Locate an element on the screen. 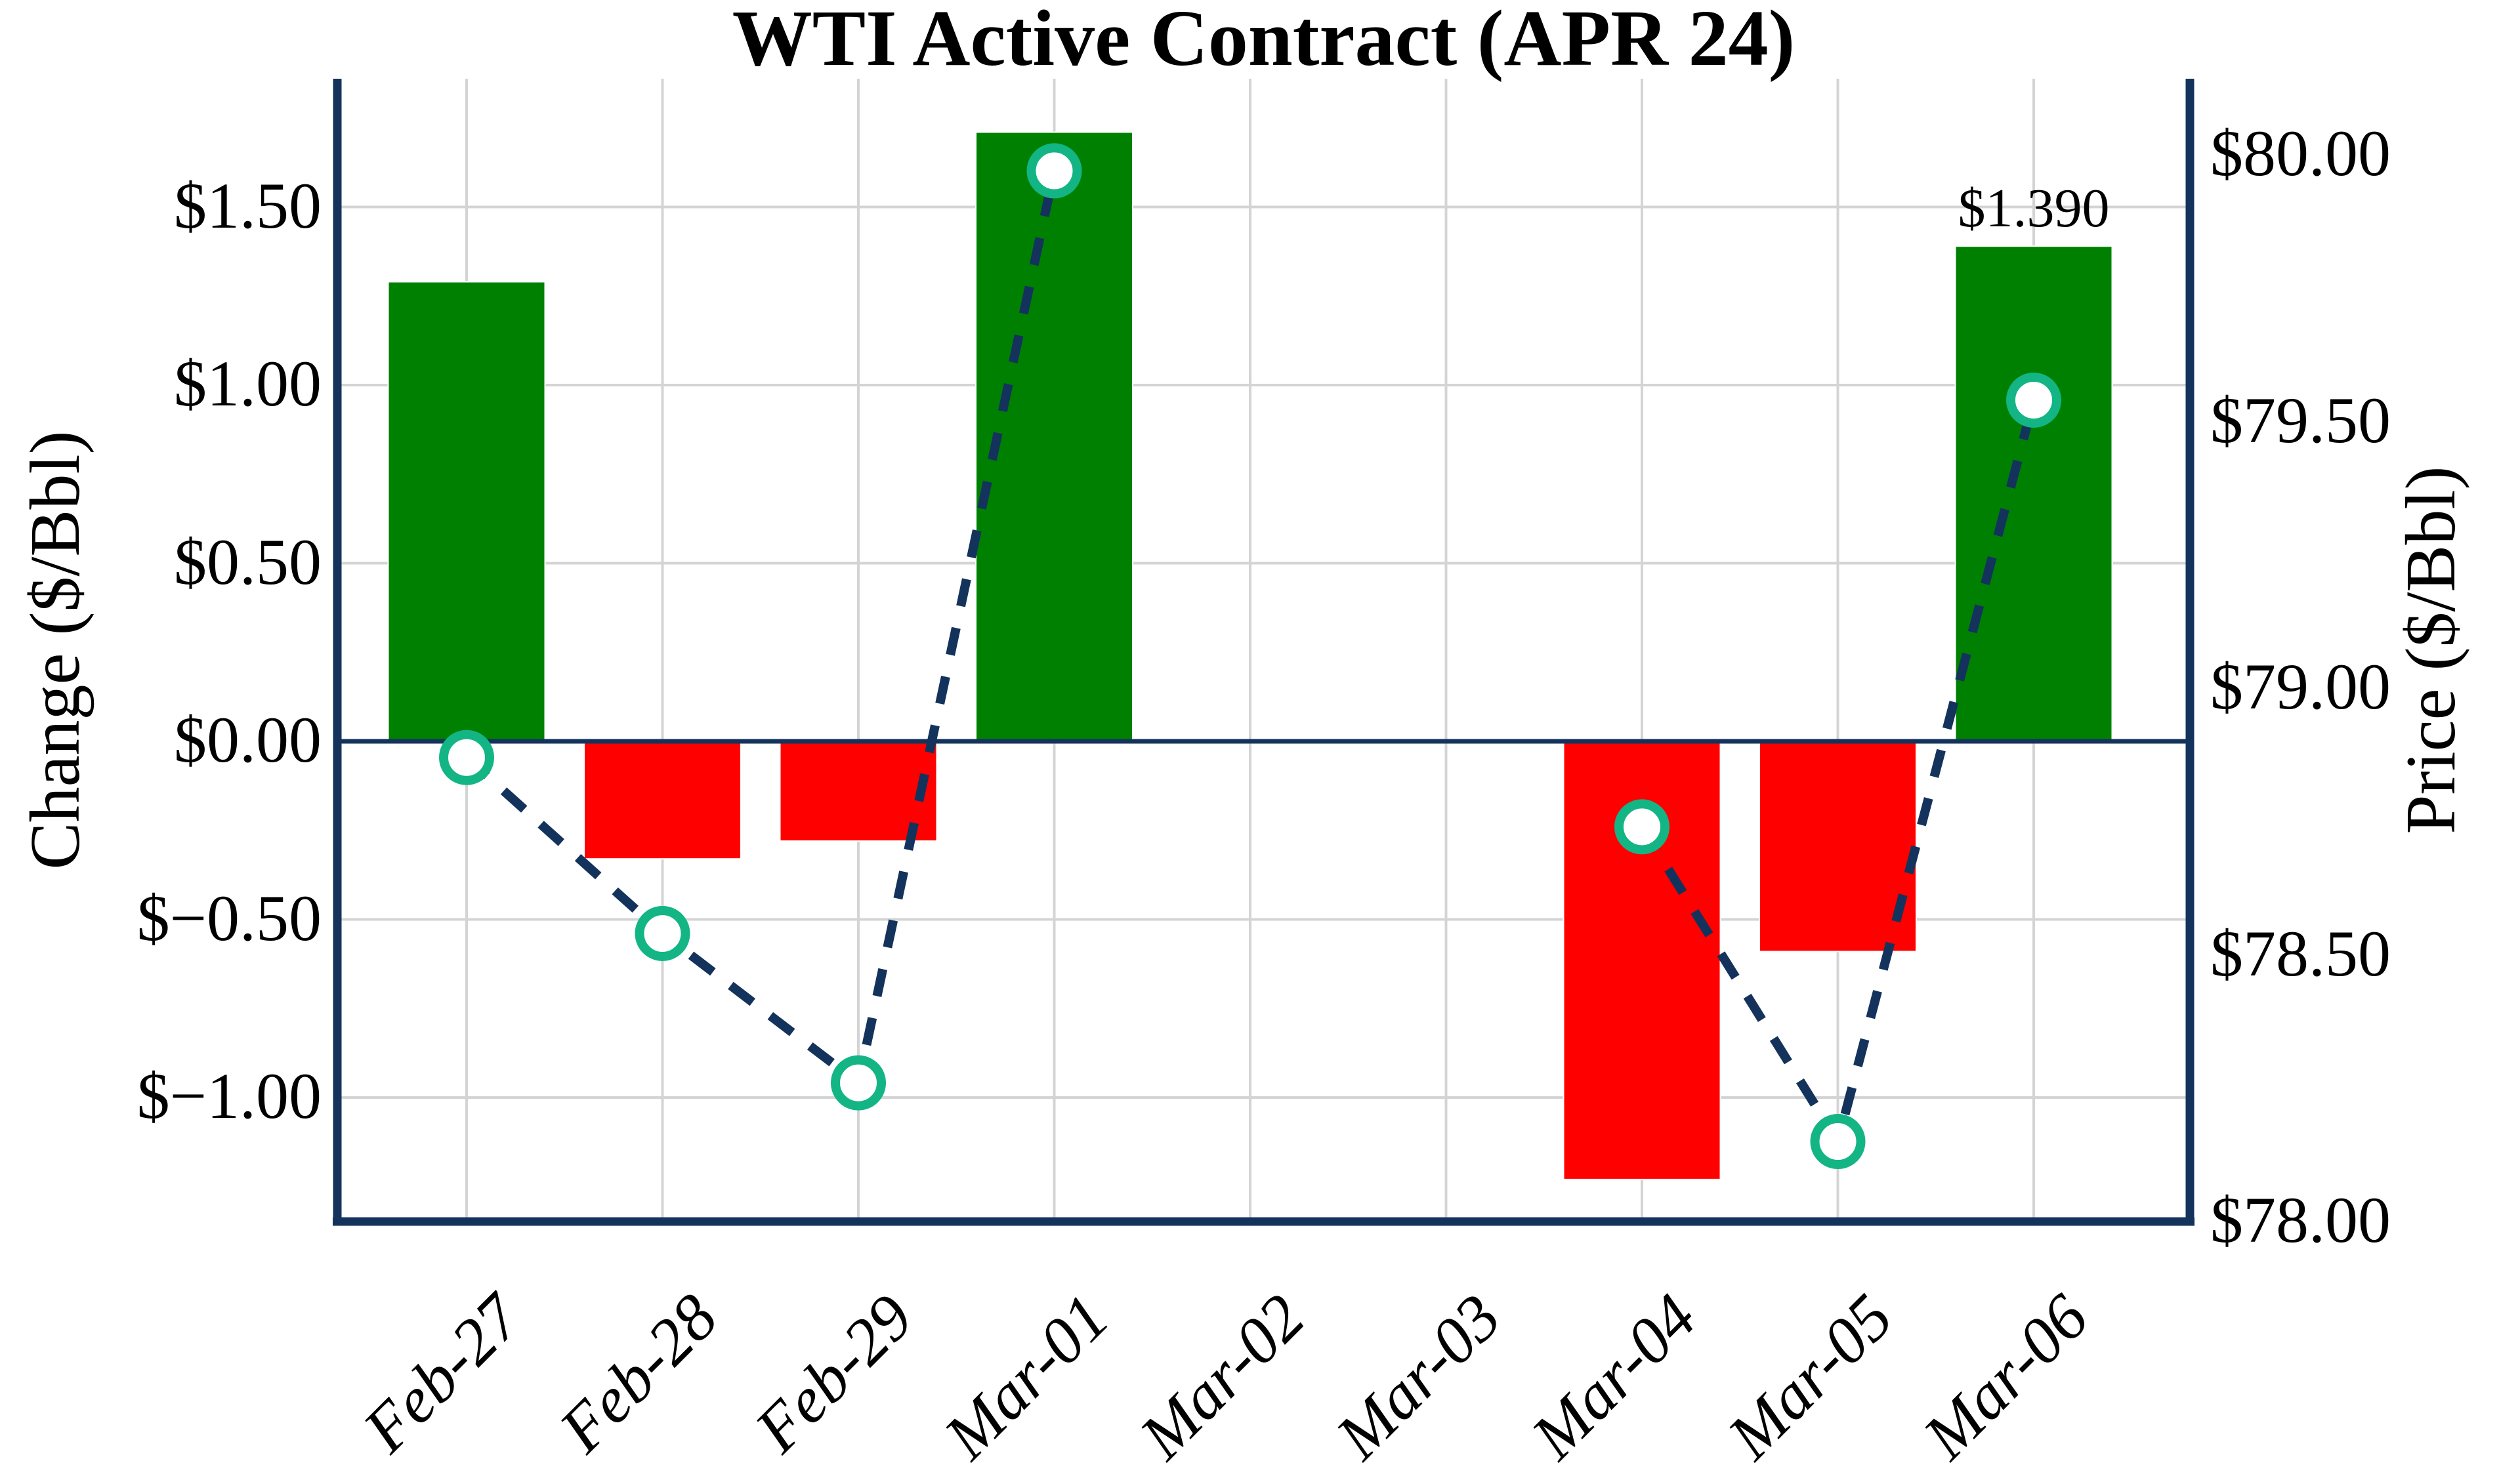 Image resolution: width=2520 pixels, height=1480 pixels. left-axis-title: Change ($/Bbl) is located at coordinates (55, 650).